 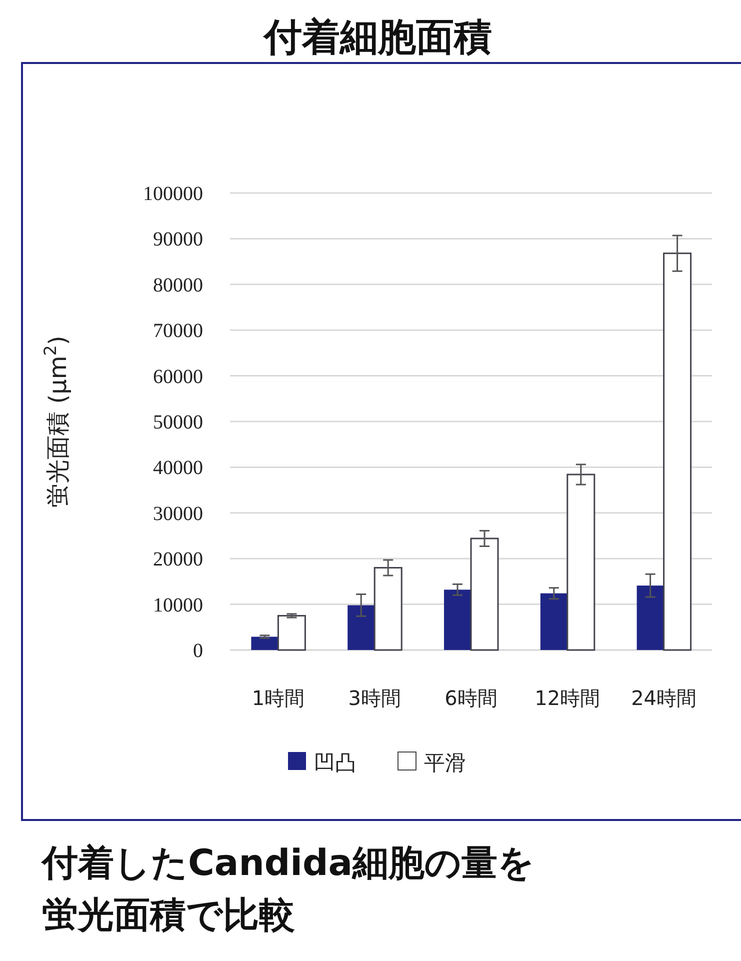 What do you see at coordinates (178, 285) in the screenshot?
I see `y-tick-label: 80000` at bounding box center [178, 285].